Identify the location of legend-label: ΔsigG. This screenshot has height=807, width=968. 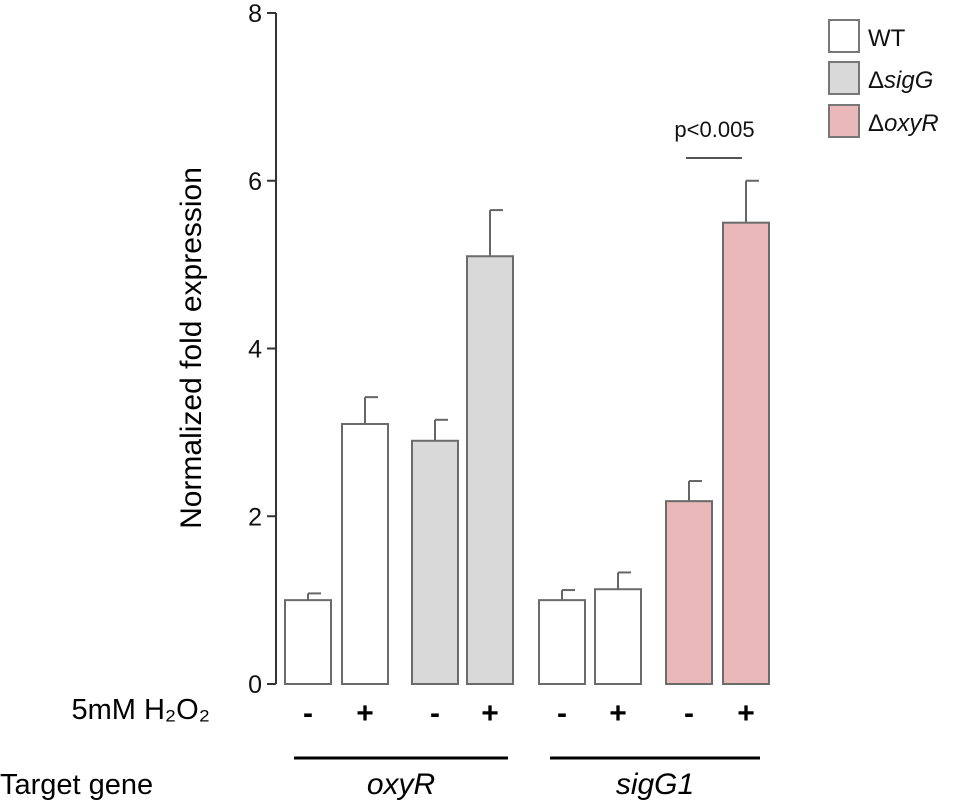
(900, 80).